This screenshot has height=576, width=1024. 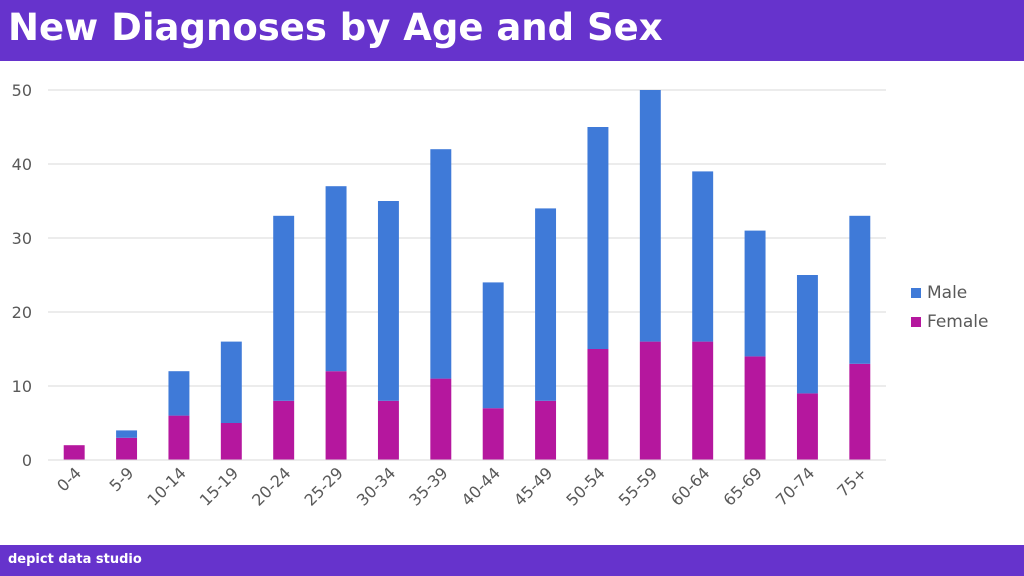 I want to click on x-tick-label: 75+, so click(x=851, y=481).